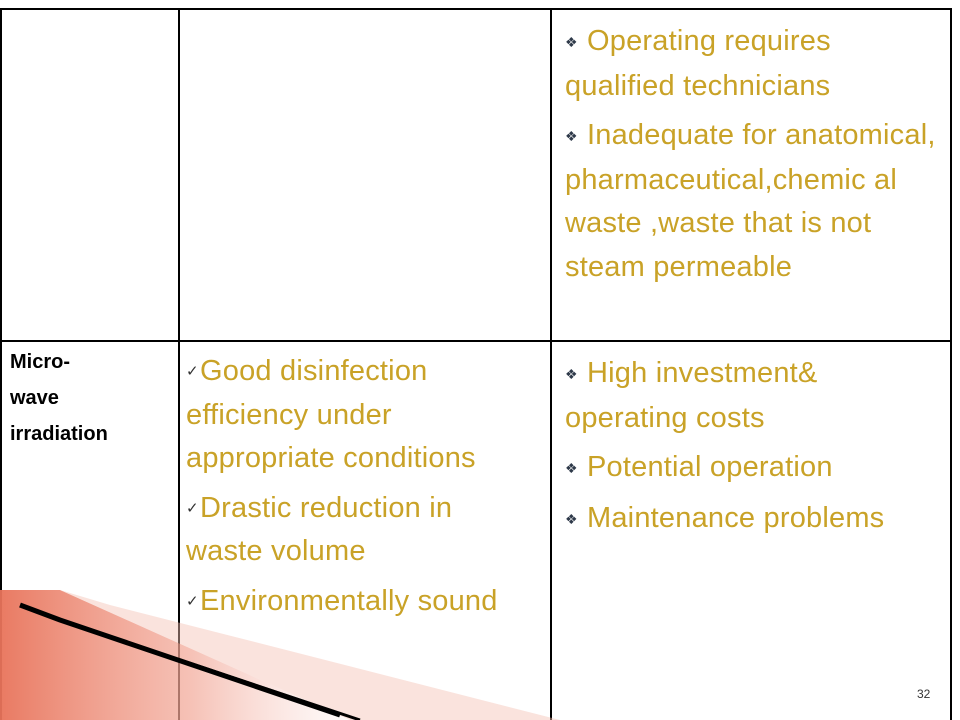 Image resolution: width=960 pixels, height=720 pixels. What do you see at coordinates (710, 467) in the screenshot?
I see `disadvantage-text: Potential operation` at bounding box center [710, 467].